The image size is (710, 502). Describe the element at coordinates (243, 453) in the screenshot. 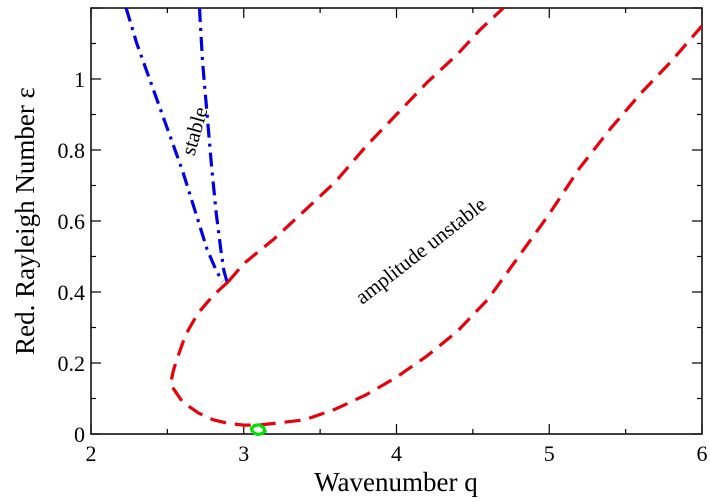

I see `x-tick-label: 3` at that location.